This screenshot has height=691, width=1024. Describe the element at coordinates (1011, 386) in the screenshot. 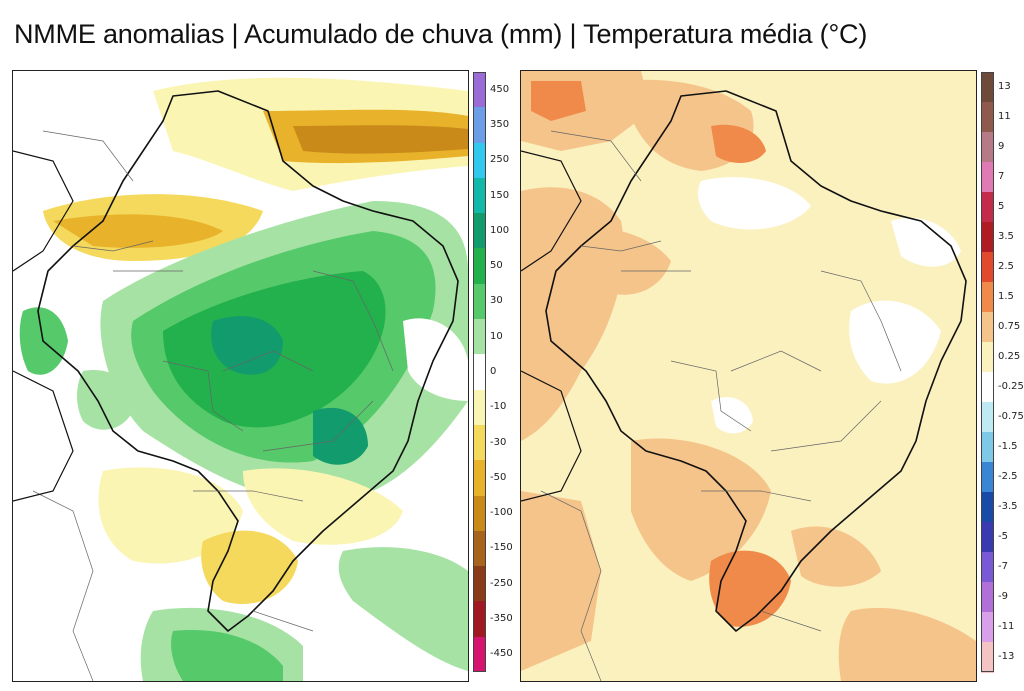

I see `colorbar-label: -0.25` at that location.